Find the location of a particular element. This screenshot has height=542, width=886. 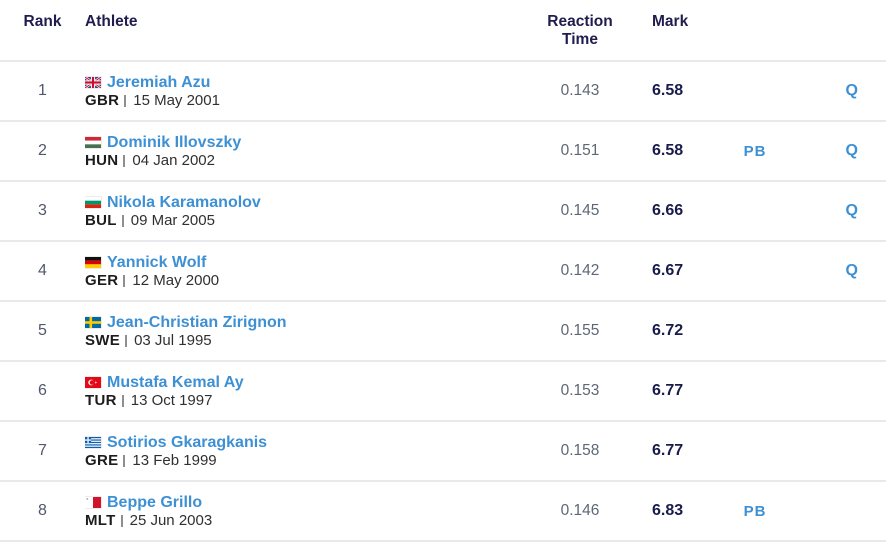

birthdate: 09 Mar 2005 is located at coordinates (172, 220).